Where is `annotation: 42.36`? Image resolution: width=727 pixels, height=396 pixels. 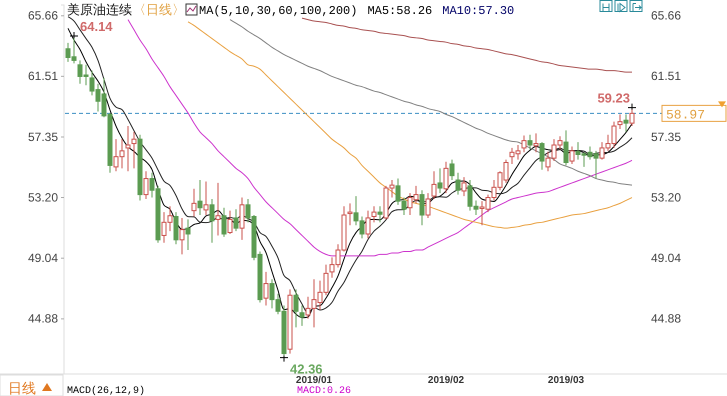 annotation: 42.36 is located at coordinates (306, 369).